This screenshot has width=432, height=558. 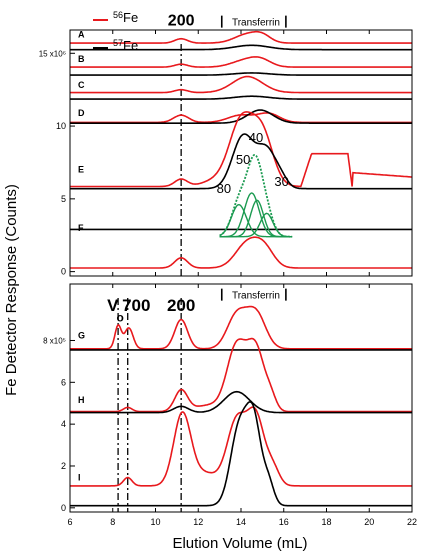 I want to click on x-tick-label: 8, so click(x=112, y=522).